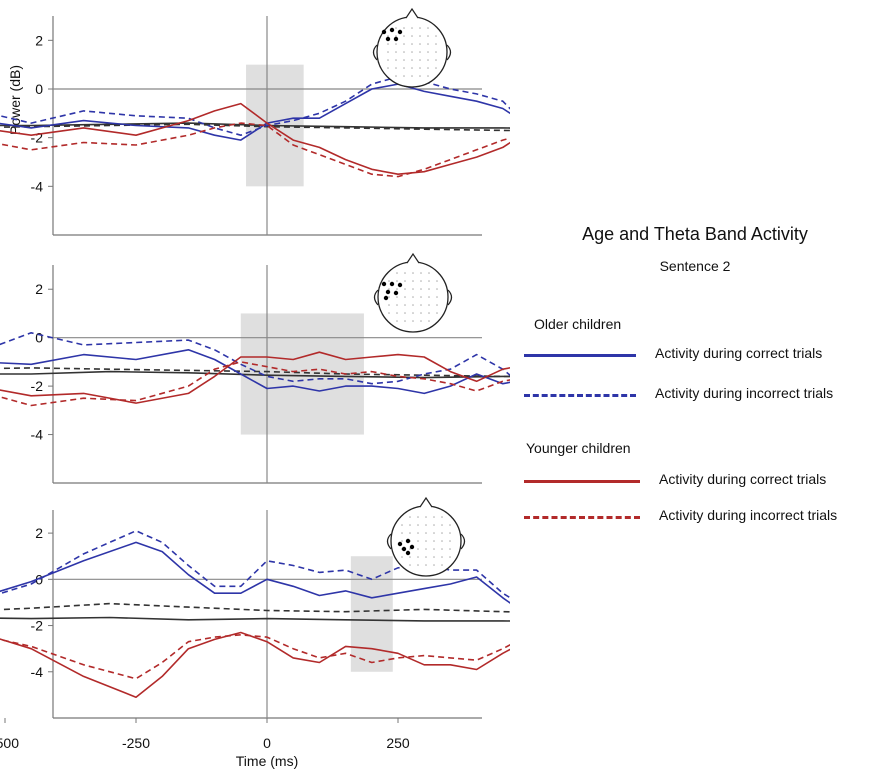  I want to click on legend-title: Age and Theta Band Activity, so click(695, 234).